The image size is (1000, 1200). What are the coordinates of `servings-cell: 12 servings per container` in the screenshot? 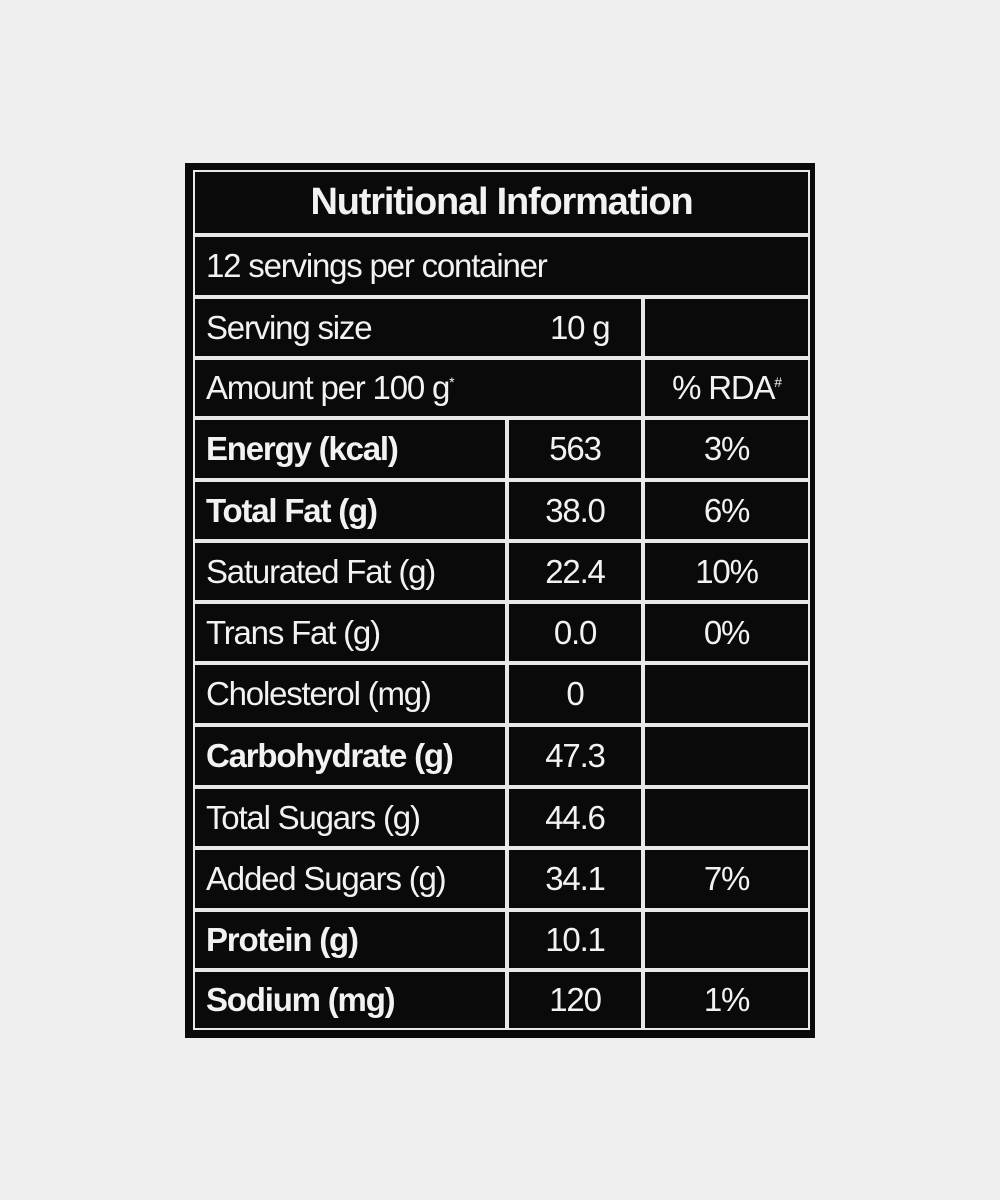 It's located at (501, 266).